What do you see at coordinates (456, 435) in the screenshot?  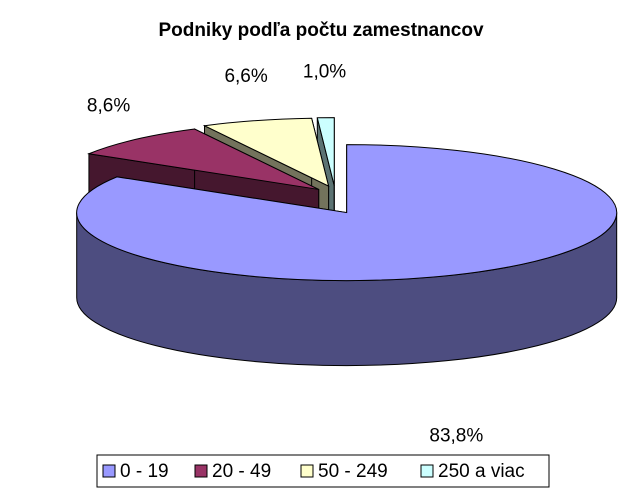 I see `data-label: 83,8%` at bounding box center [456, 435].